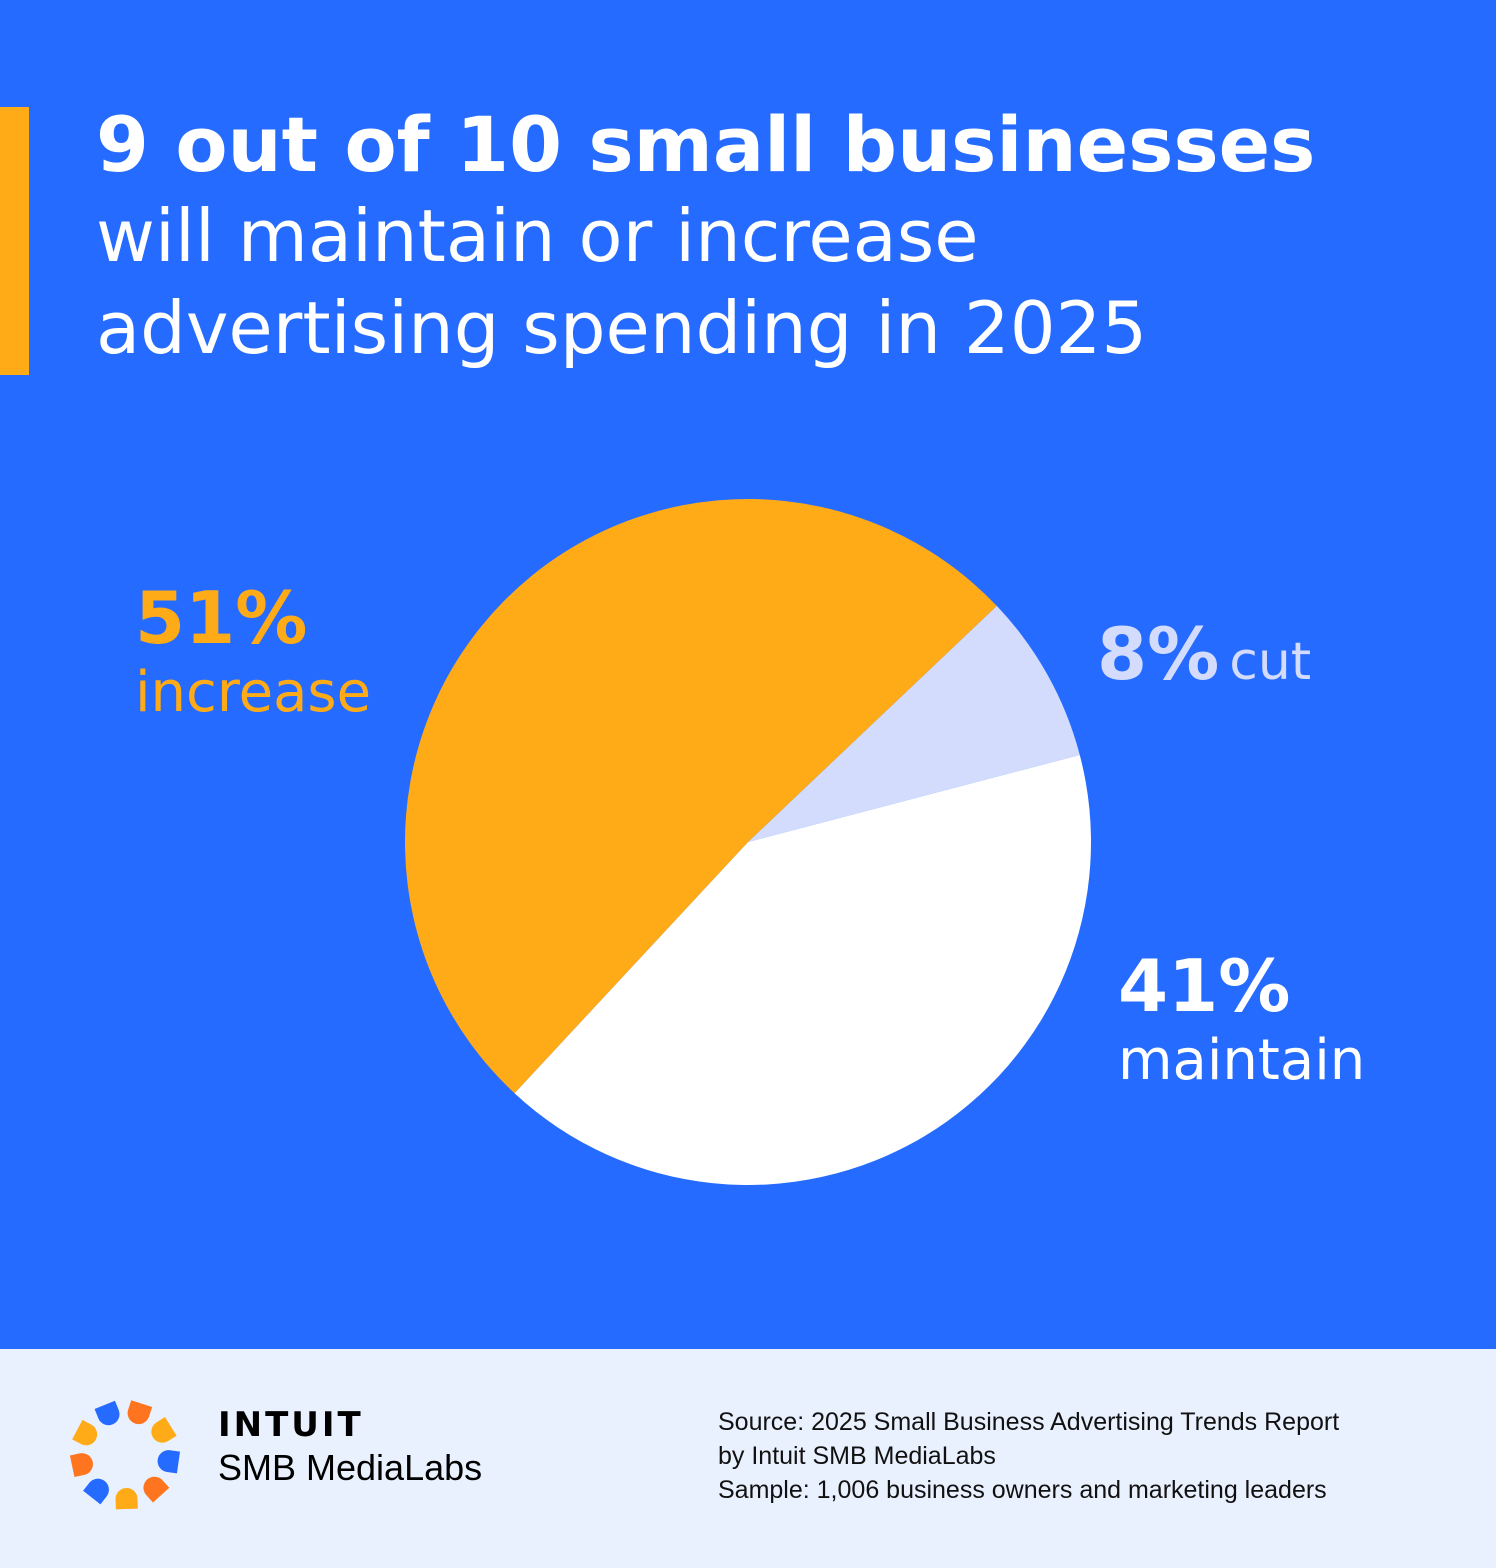  I want to click on maintain-text: maintain, so click(1242, 1060).